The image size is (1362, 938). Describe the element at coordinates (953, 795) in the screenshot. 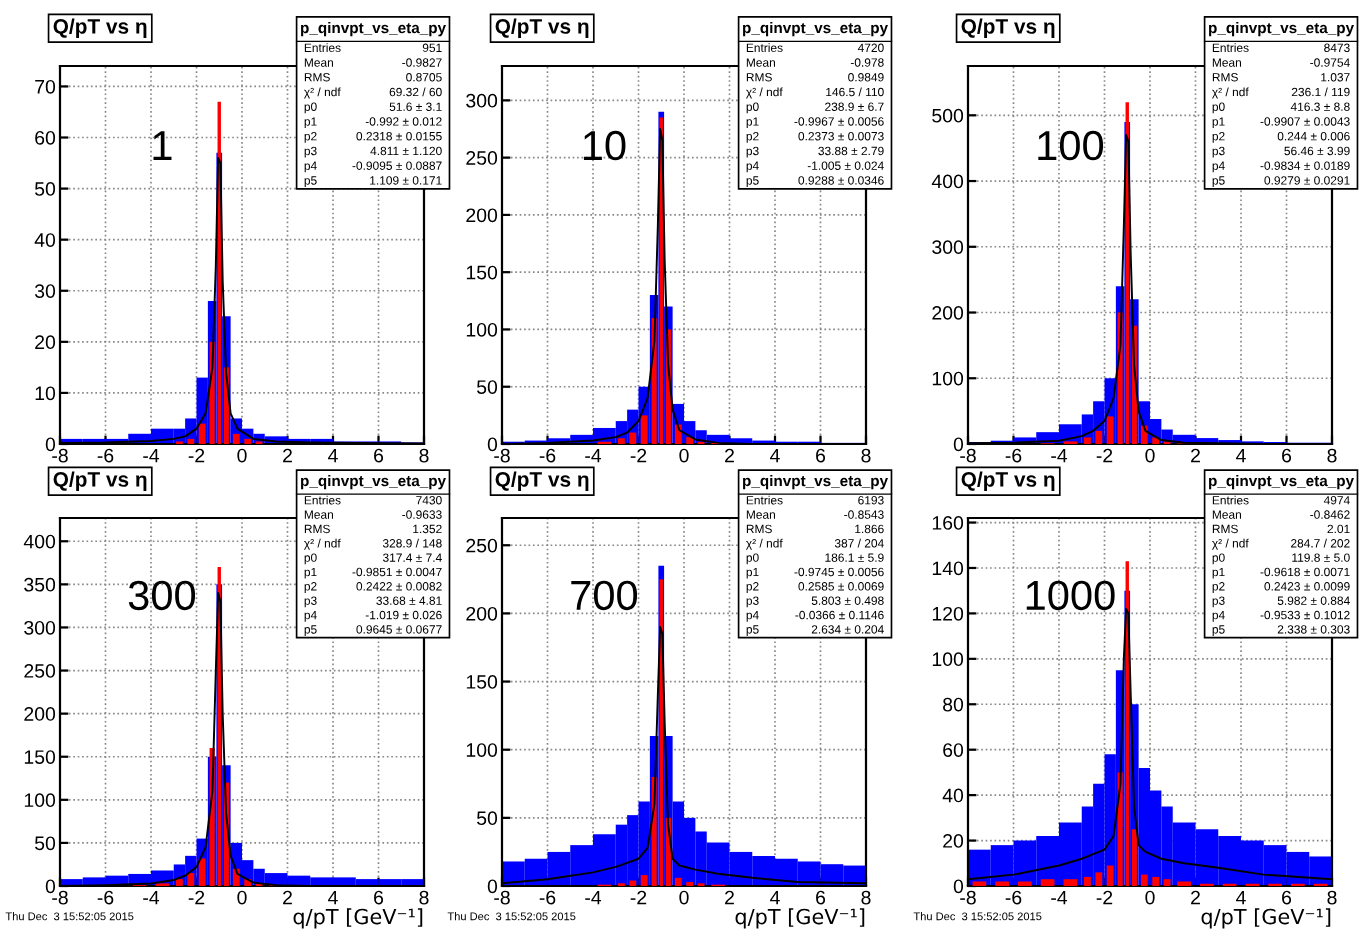

I see `y-tick-label: 40` at that location.